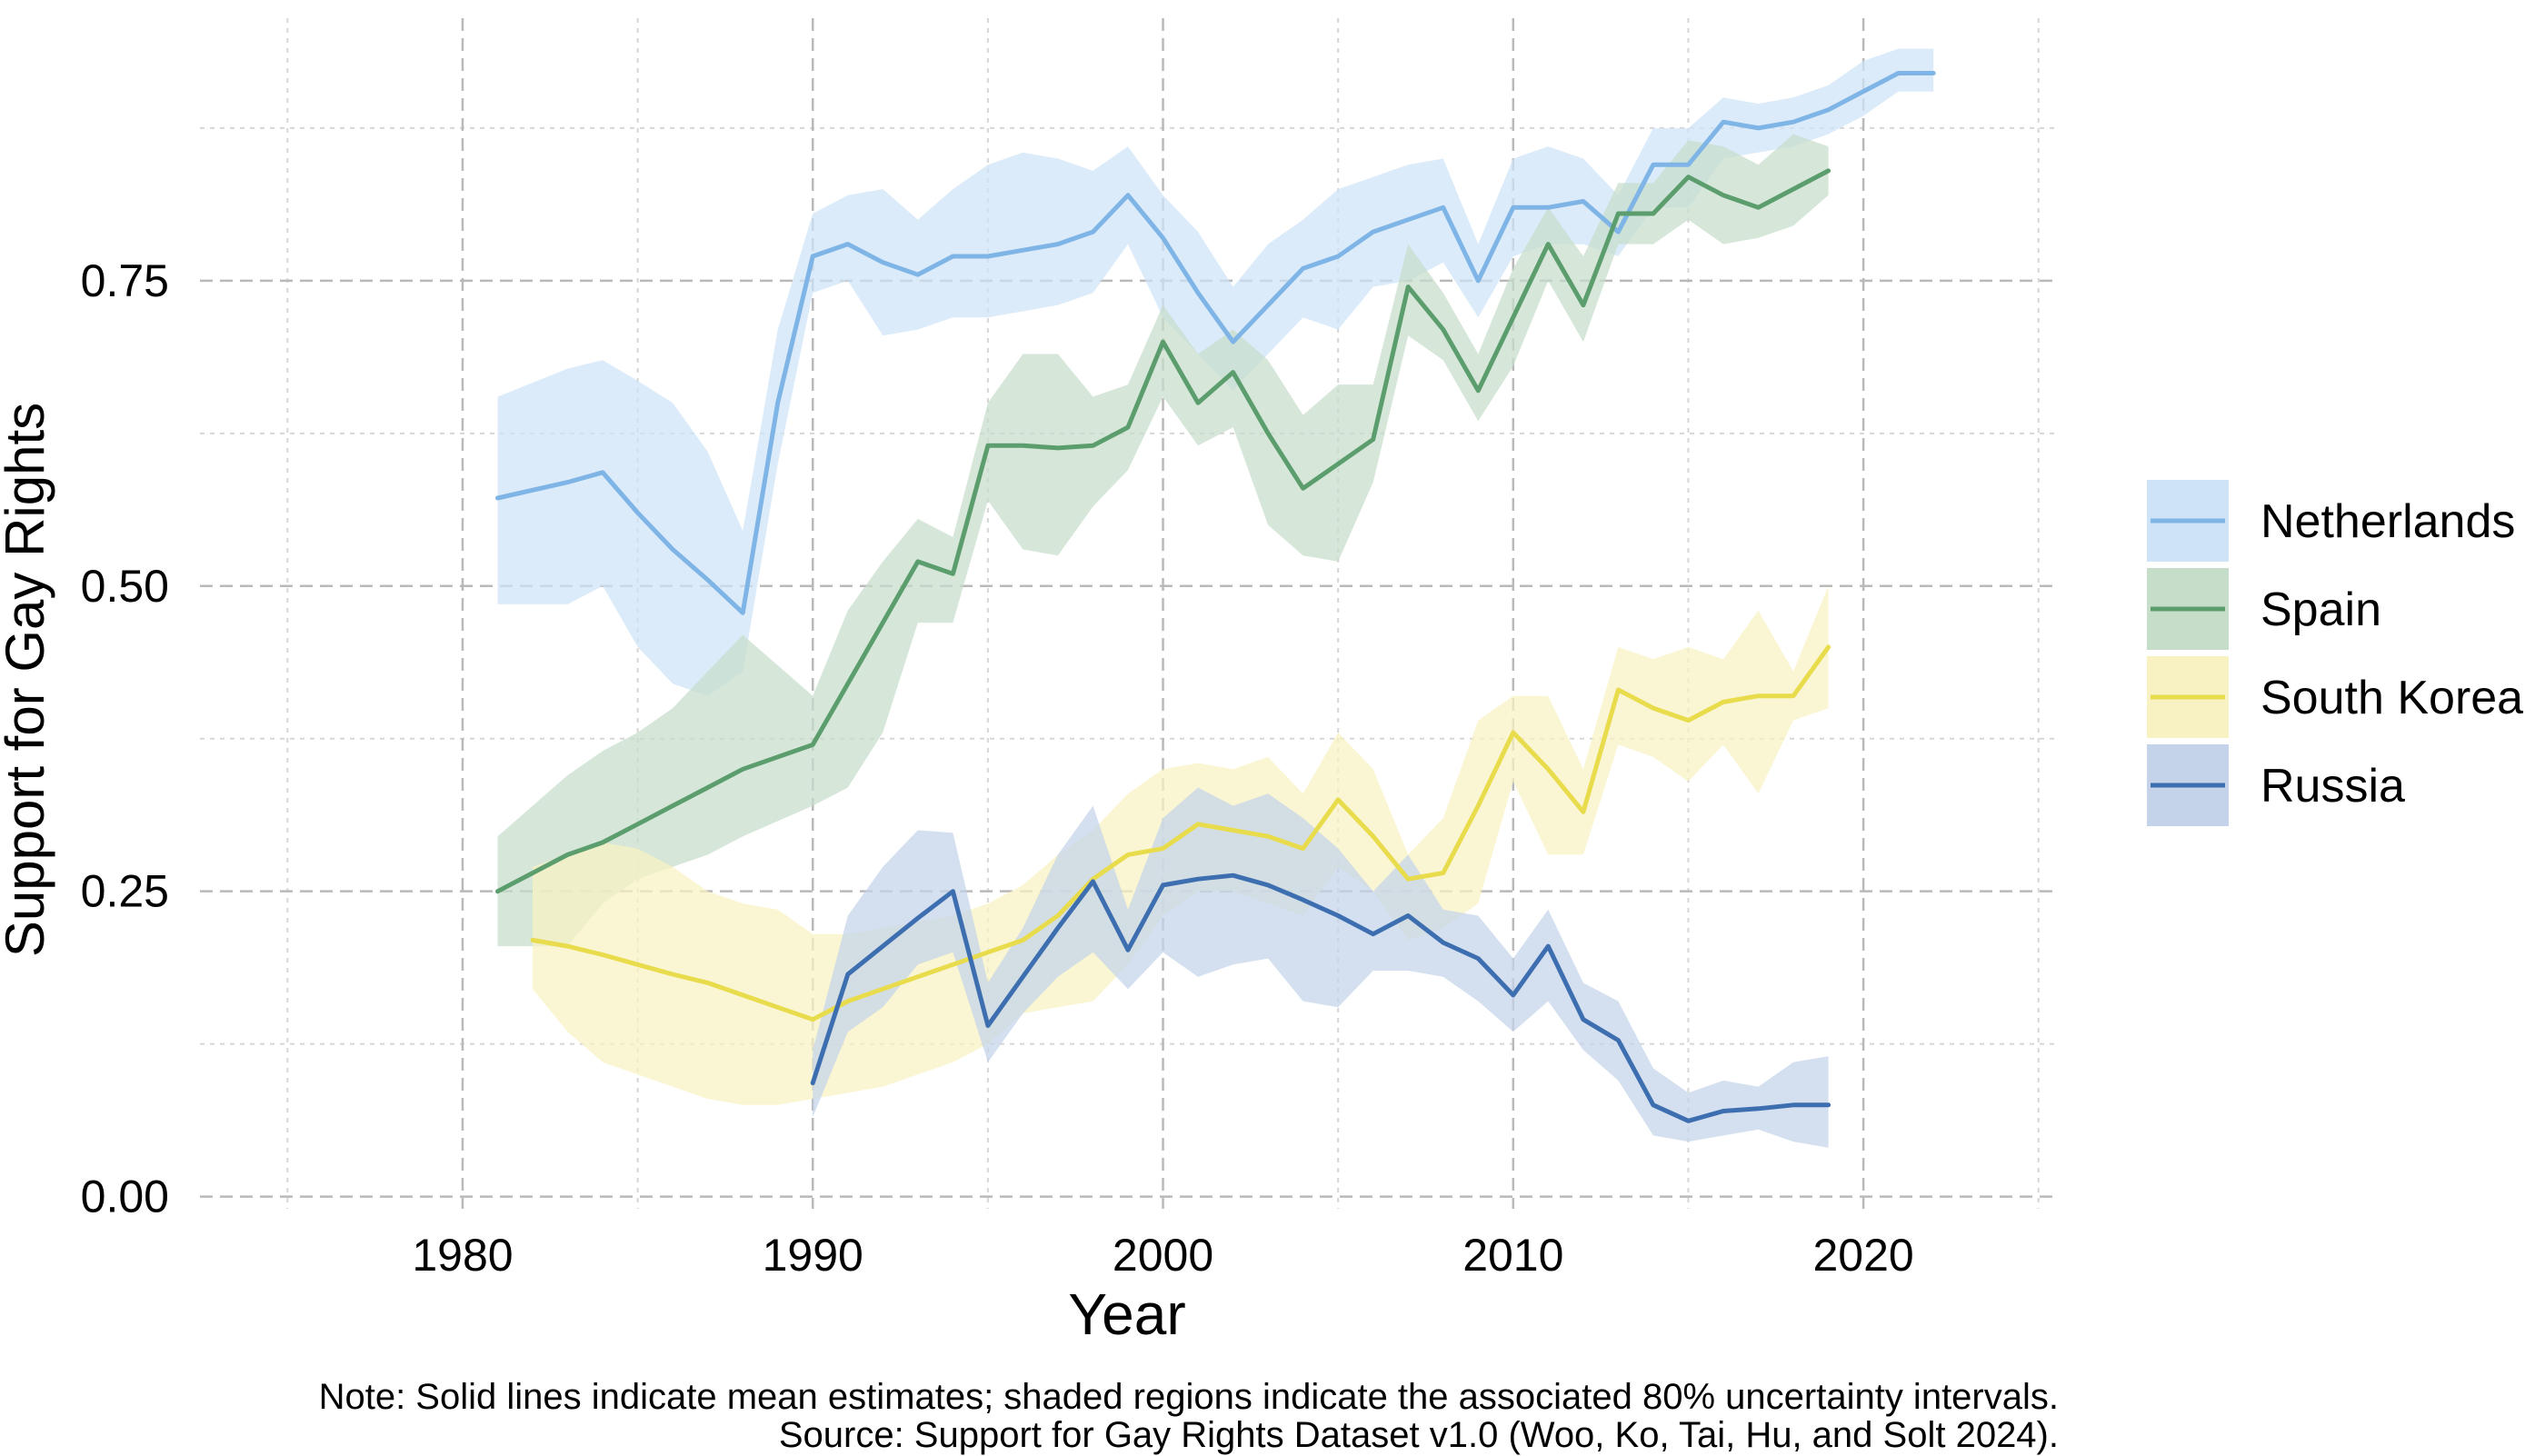 This screenshot has height=1456, width=2545. Describe the element at coordinates (1863, 1256) in the screenshot. I see `x-tick-label: 2020` at that location.